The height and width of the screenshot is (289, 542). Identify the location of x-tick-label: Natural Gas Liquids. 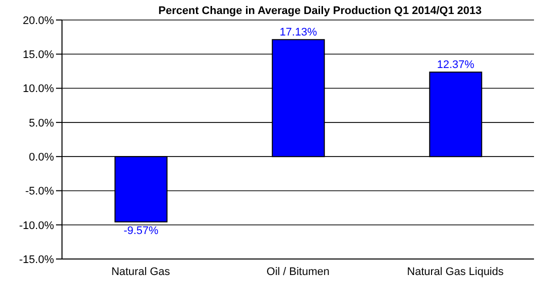
(455, 272).